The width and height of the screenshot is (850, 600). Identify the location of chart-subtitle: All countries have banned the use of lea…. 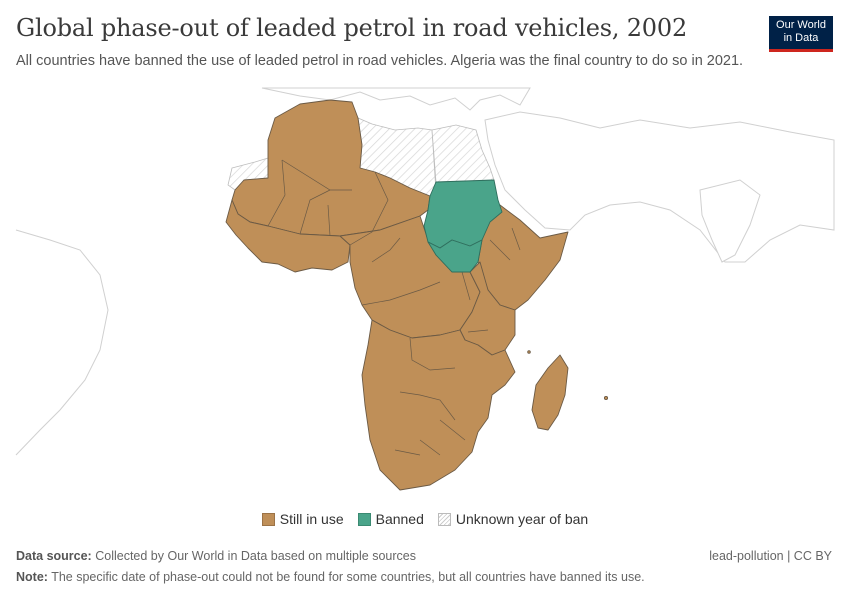
(380, 61).